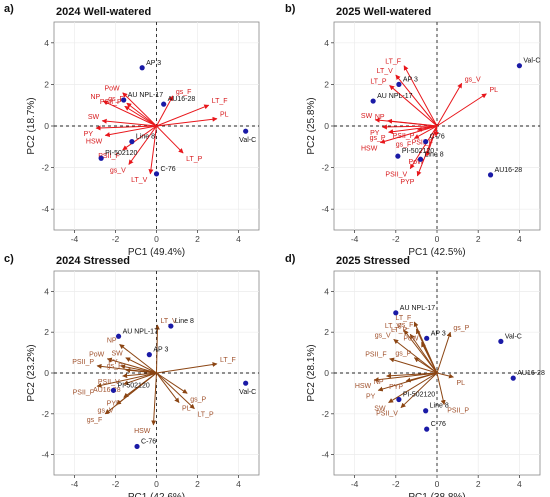 The width and height of the screenshot is (550, 497). I want to click on panel-title: 2025 Stressed, so click(373, 261).